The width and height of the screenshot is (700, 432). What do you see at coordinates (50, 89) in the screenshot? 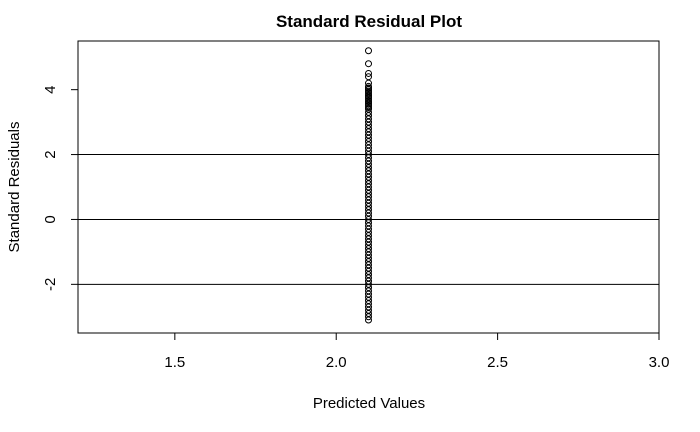
I see `y-tick-label: 4` at bounding box center [50, 89].